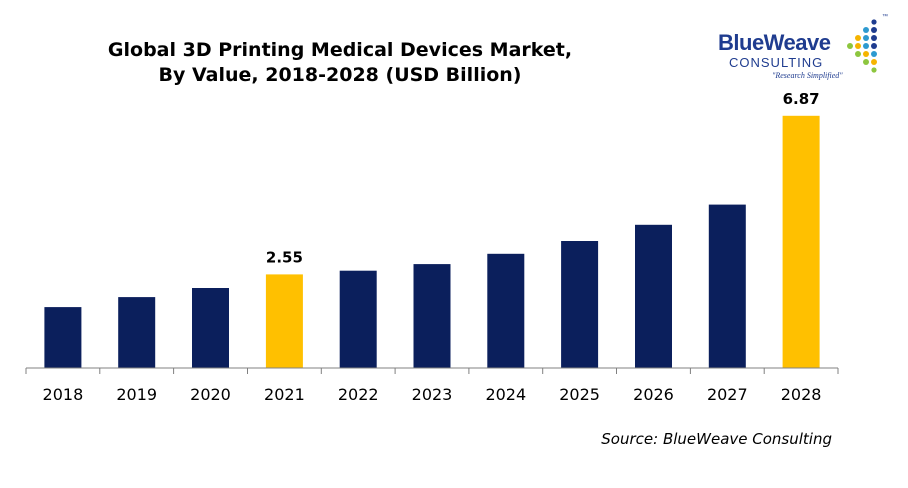  I want to click on bar-2020, so click(210, 328).